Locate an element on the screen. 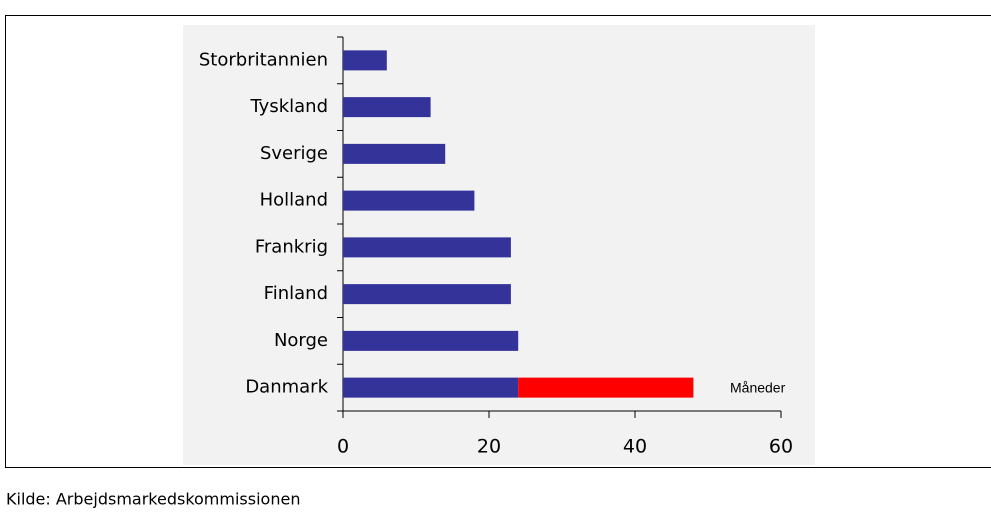  category-label: Norge is located at coordinates (301, 340).